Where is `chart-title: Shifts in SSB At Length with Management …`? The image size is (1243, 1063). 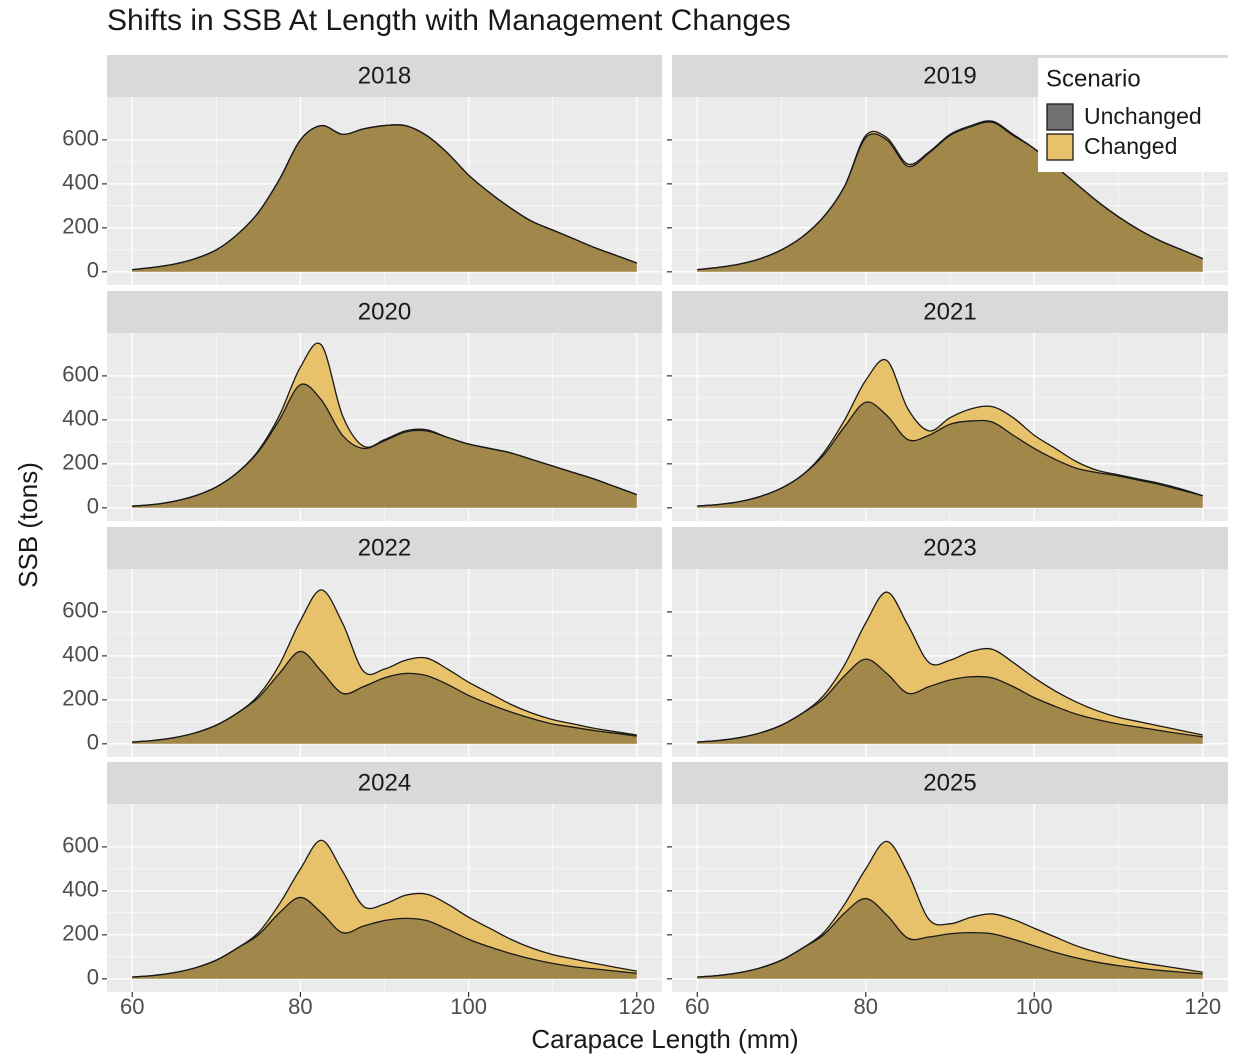 chart-title: Shifts in SSB At Length with Management … is located at coordinates (449, 20).